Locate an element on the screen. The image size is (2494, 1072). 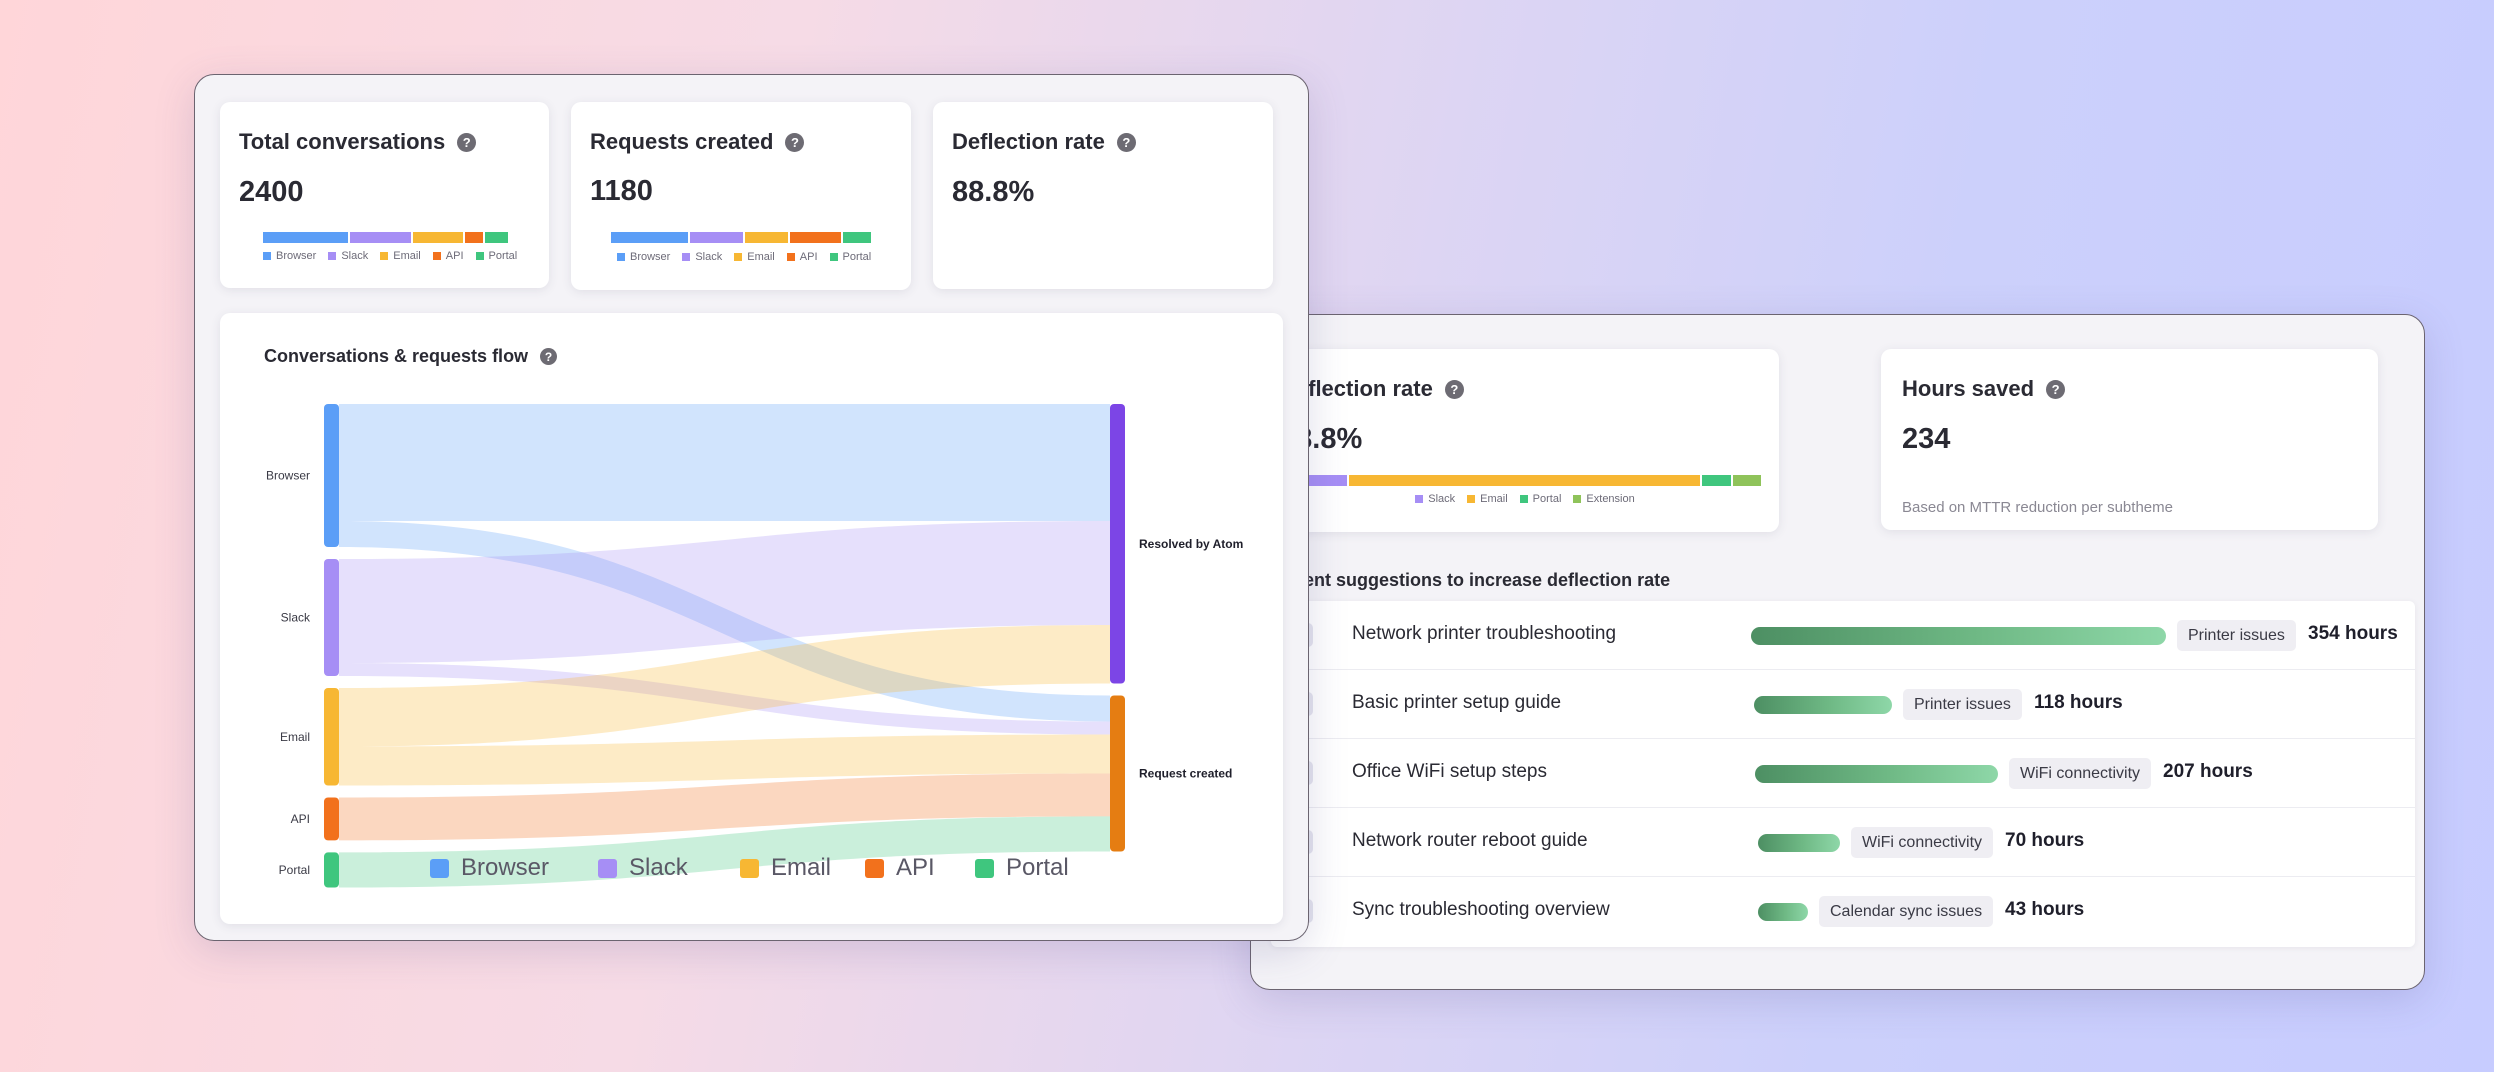
legend-item-slack: Slack is located at coordinates (348, 256).